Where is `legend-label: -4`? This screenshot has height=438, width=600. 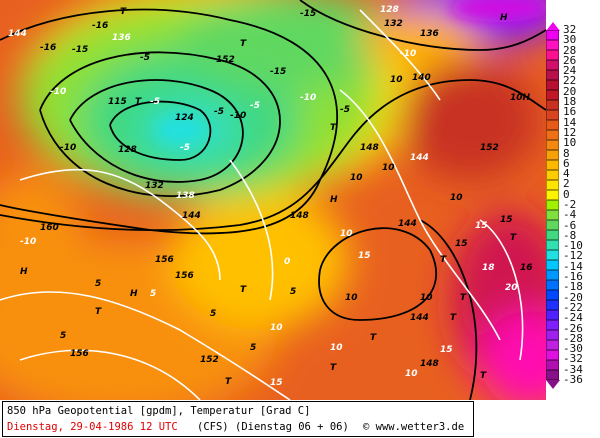 legend-label: -4 is located at coordinates (570, 215).